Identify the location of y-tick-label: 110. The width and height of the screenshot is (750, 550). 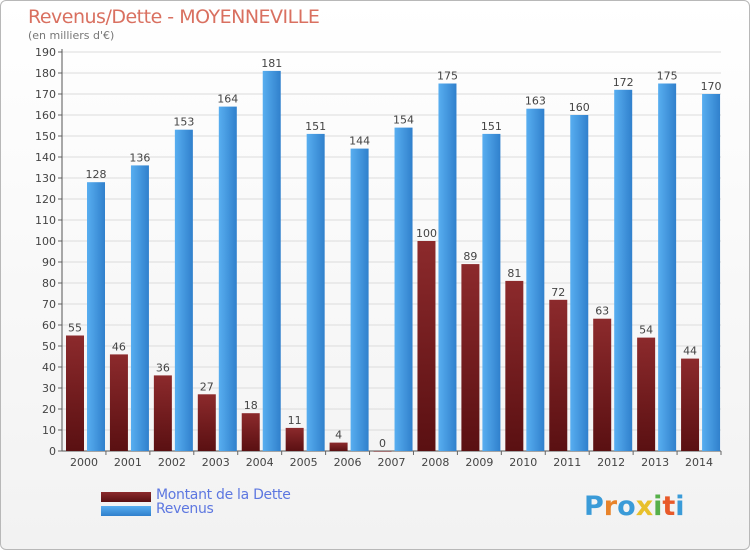
(45, 220).